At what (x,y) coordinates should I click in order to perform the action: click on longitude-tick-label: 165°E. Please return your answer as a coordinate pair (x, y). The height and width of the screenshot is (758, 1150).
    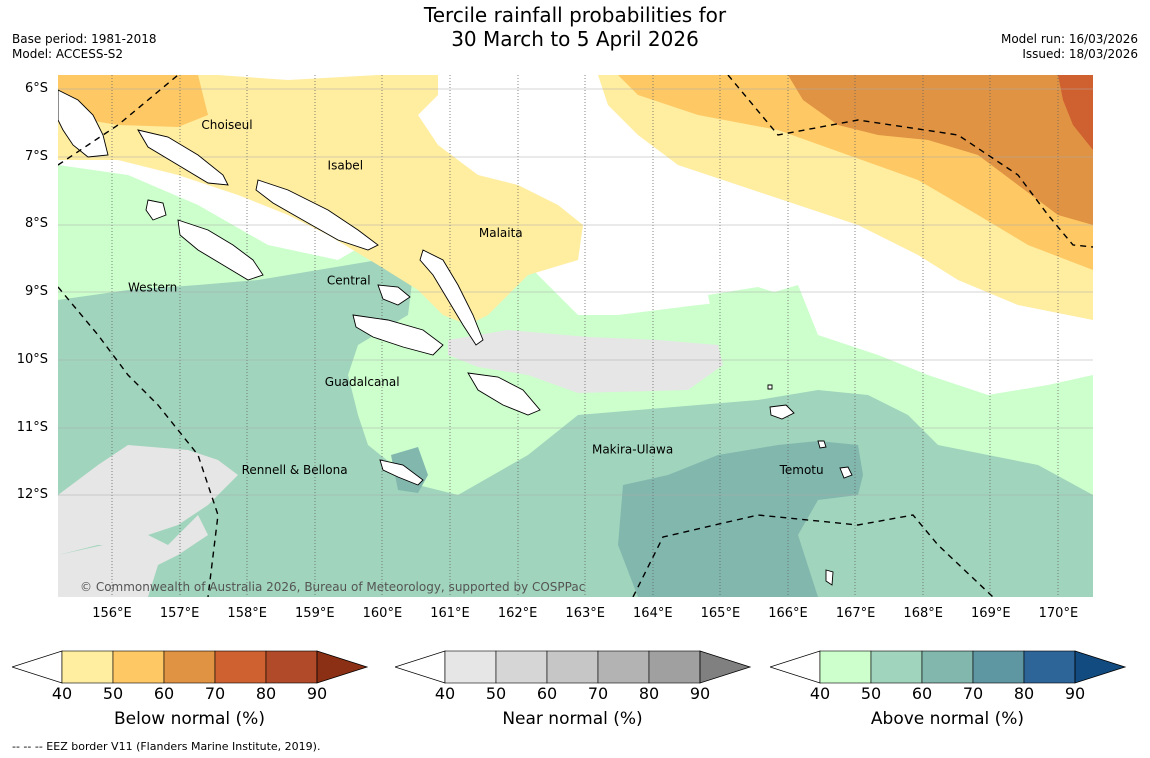
    Looking at the image, I should click on (720, 613).